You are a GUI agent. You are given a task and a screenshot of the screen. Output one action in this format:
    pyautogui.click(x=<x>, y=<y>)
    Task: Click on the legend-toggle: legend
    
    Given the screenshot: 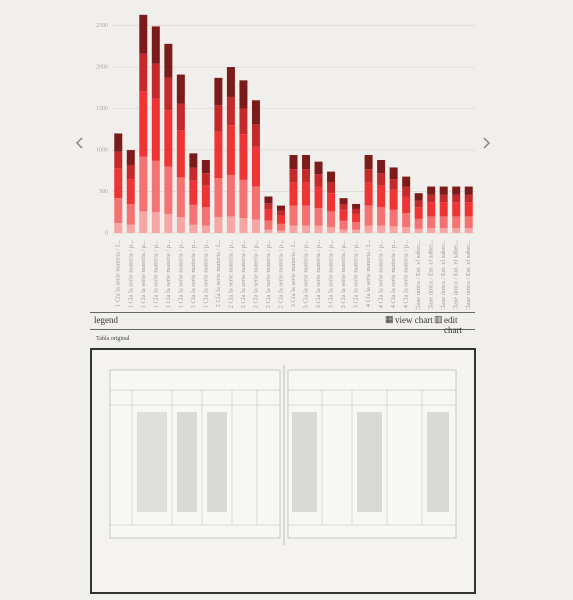 What is the action you would take?
    pyautogui.click(x=106, y=320)
    